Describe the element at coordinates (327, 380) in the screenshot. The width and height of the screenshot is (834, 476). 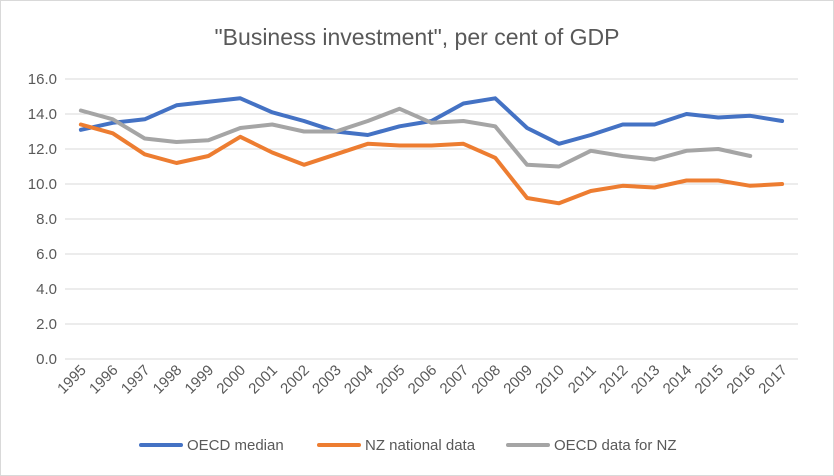
I see `x-tick-label: 2003` at that location.